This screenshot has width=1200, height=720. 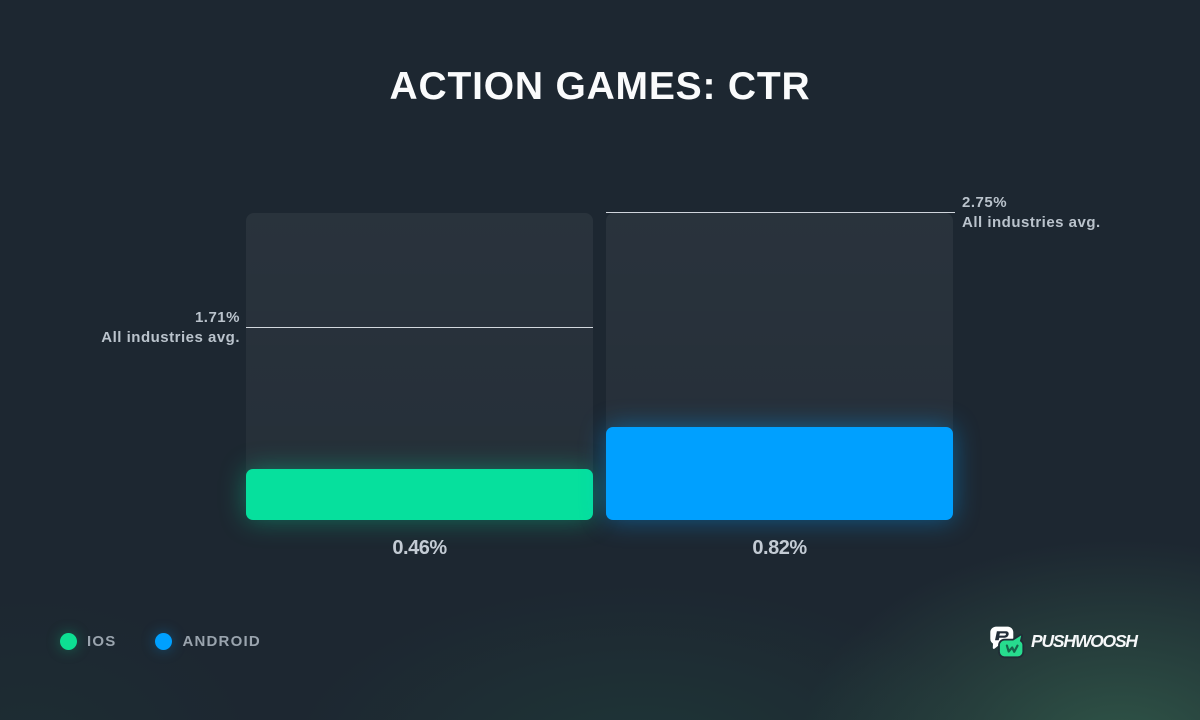 I want to click on svg-text: PUSHWOOSH, so click(x=1084, y=641).